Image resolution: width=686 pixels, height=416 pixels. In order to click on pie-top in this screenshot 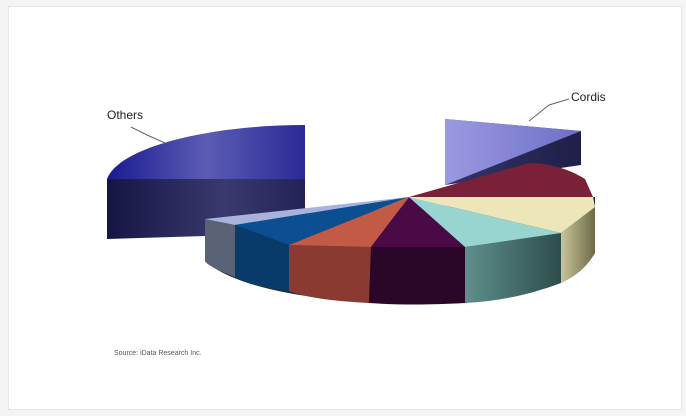, I will do `click(400, 205)`.